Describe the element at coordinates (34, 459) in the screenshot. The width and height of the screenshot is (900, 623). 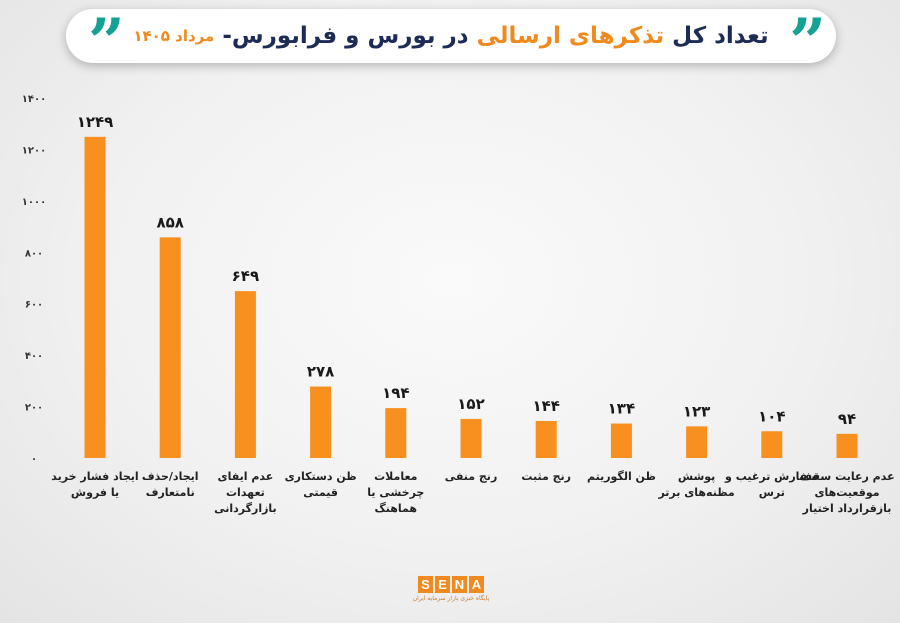
I see `y-tick-label: ۰` at that location.